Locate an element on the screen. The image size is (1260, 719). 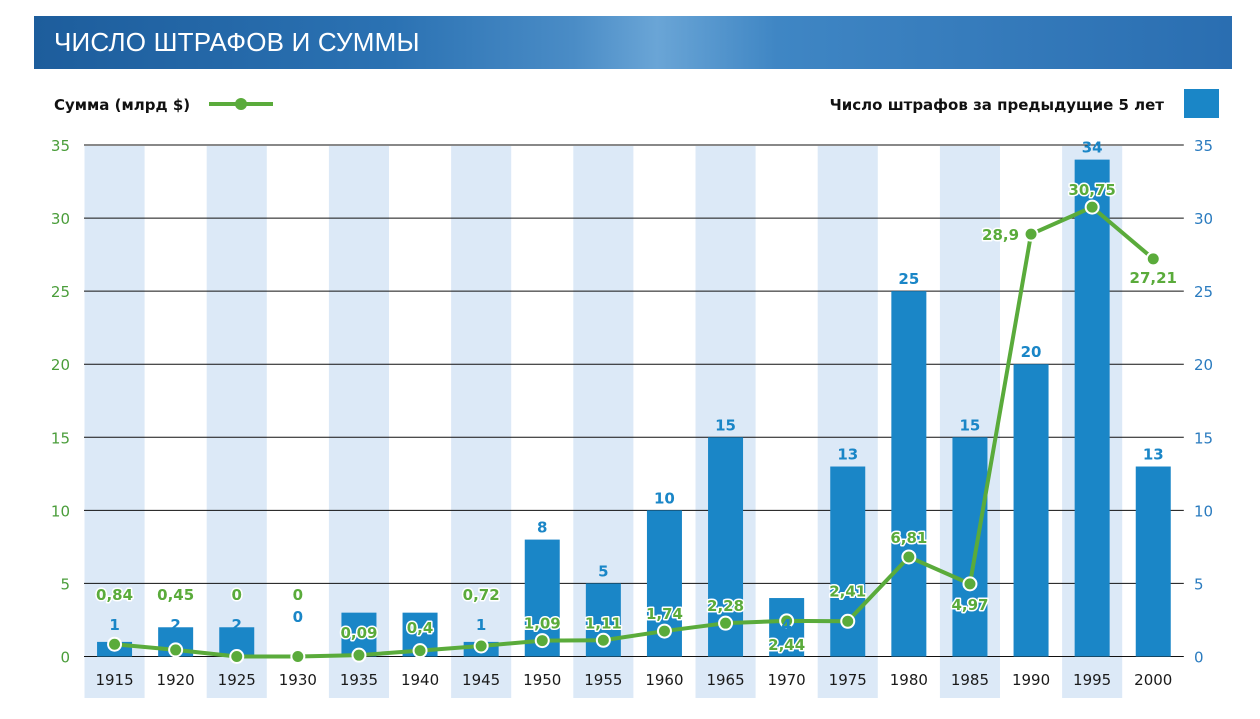
x-tick-label: 1990 is located at coordinates (1031, 680).